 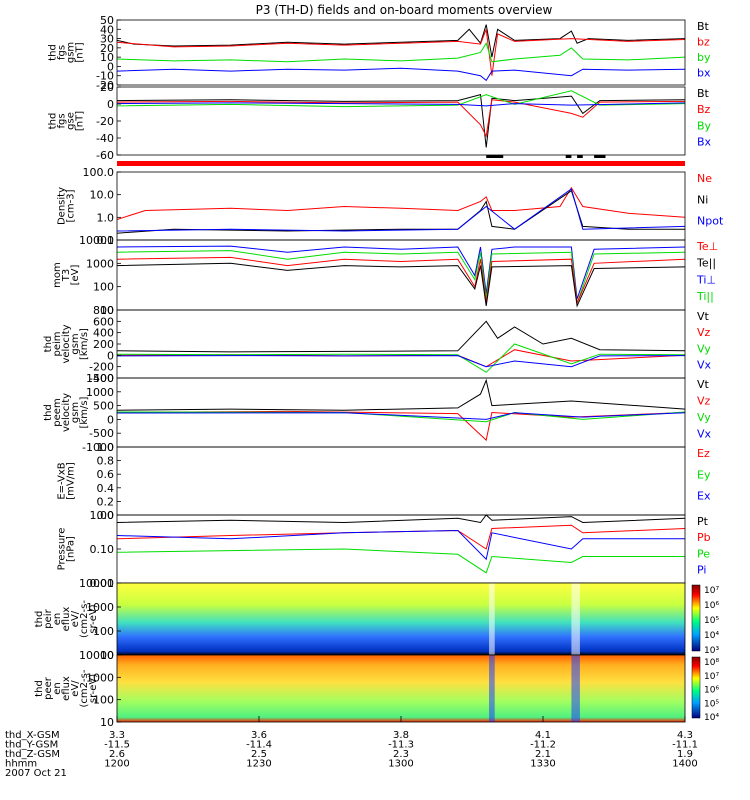 I want to click on series-fgs-gsm-Bt, so click(x=401, y=41).